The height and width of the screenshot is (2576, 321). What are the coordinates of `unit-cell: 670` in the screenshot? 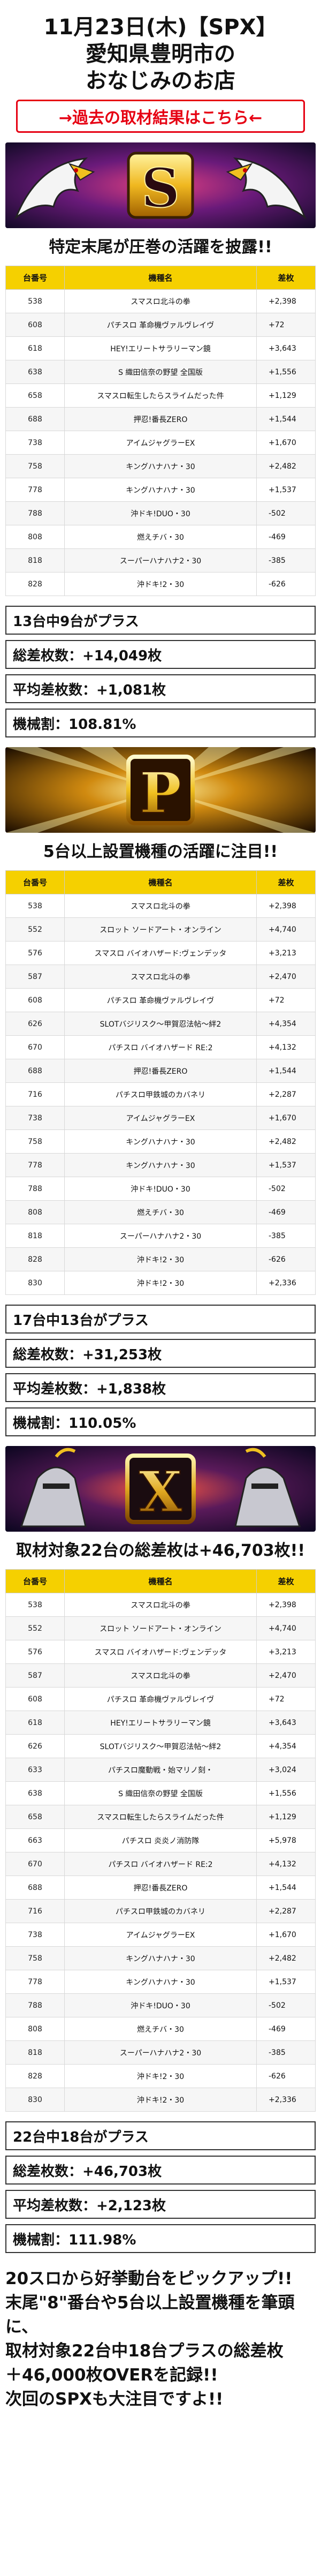 It's located at (35, 1864).